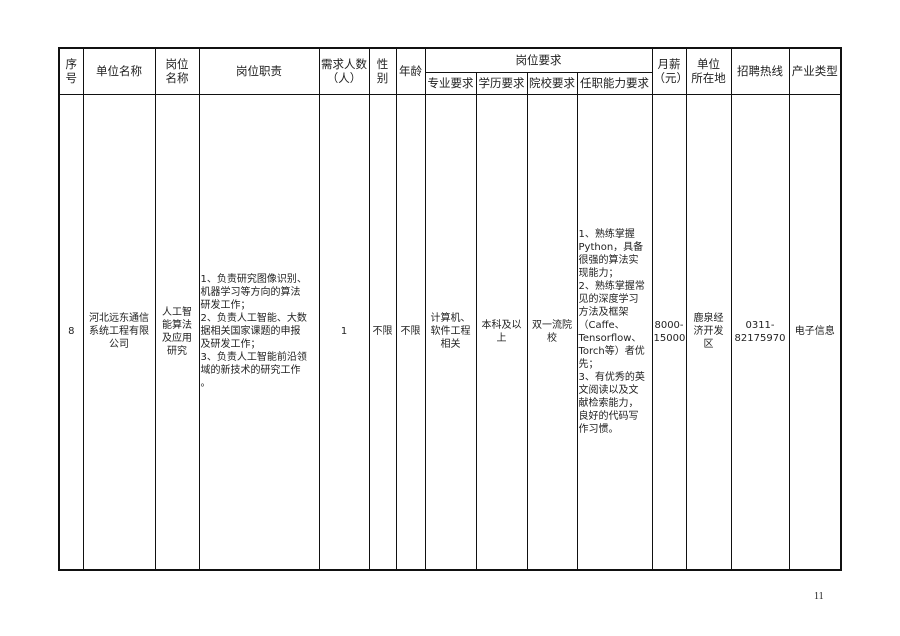 This screenshot has height=636, width=900. I want to click on cell-salary: 8000- 15000, so click(669, 332).